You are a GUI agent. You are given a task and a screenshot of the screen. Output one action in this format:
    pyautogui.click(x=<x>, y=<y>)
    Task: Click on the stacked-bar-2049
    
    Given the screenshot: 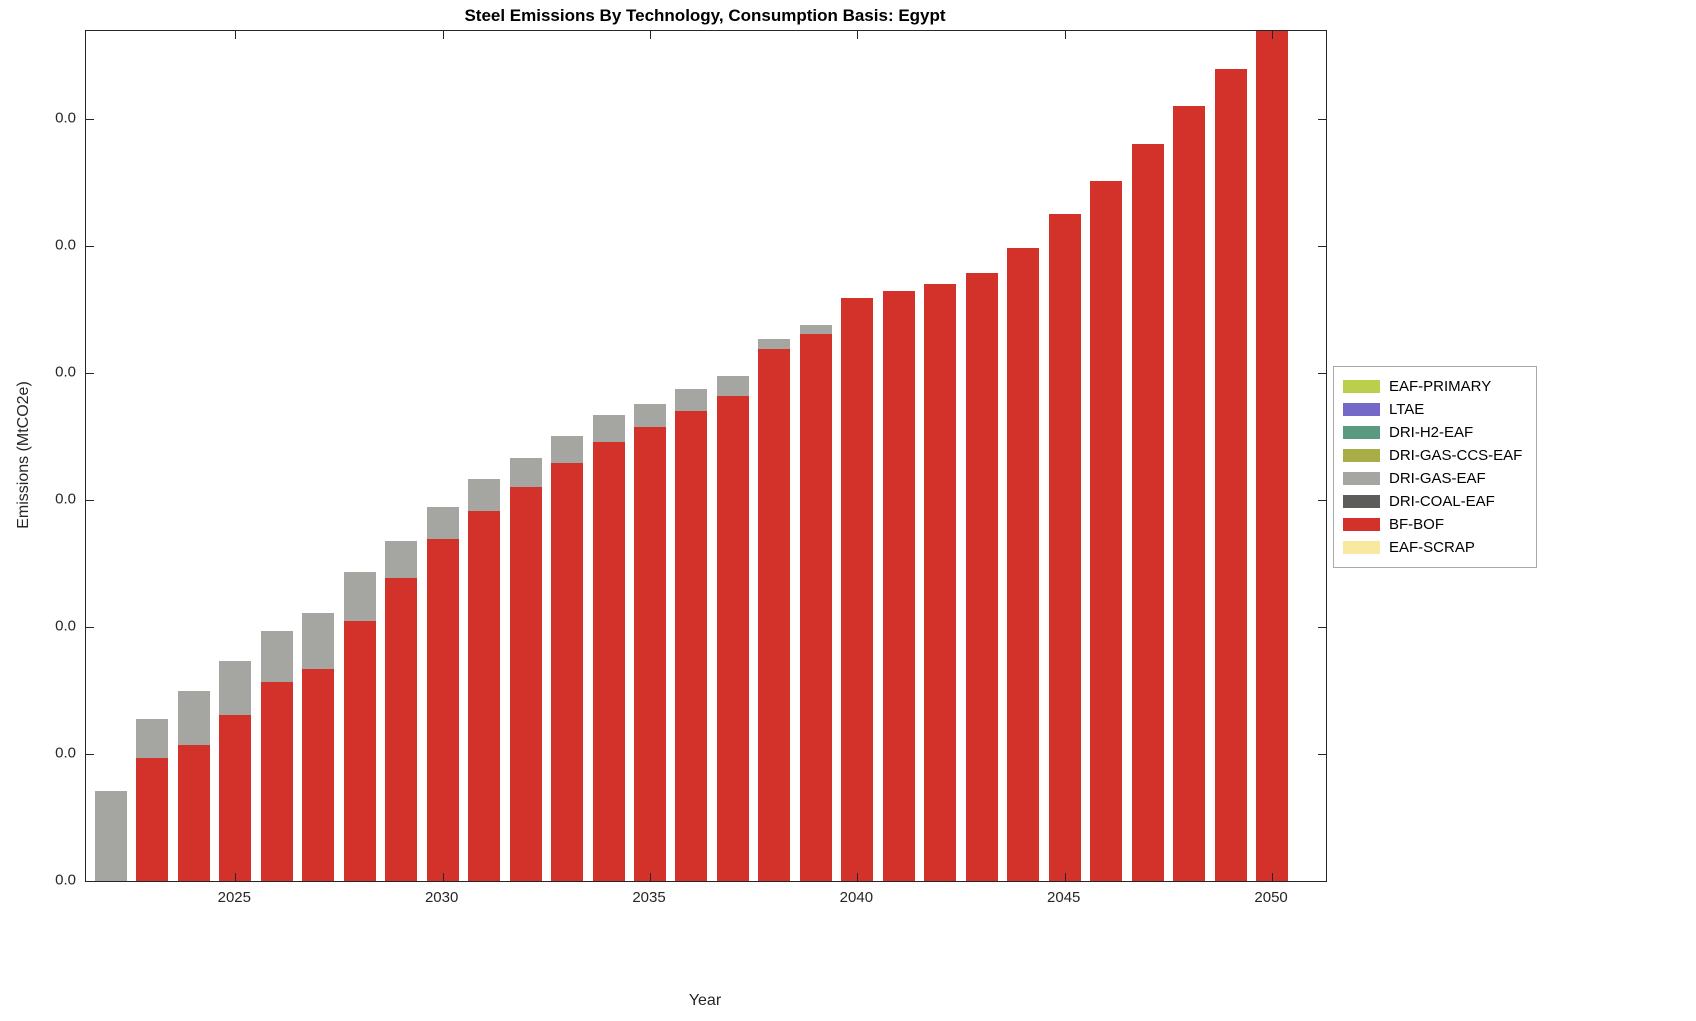 What is the action you would take?
    pyautogui.click(x=1230, y=475)
    